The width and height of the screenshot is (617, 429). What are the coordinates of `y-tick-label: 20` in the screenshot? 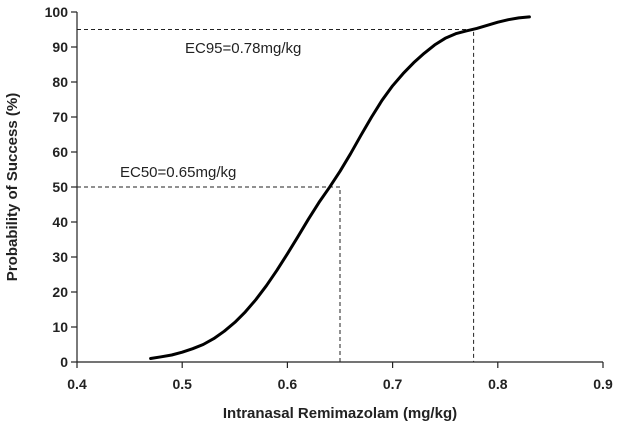 It's located at (60, 292).